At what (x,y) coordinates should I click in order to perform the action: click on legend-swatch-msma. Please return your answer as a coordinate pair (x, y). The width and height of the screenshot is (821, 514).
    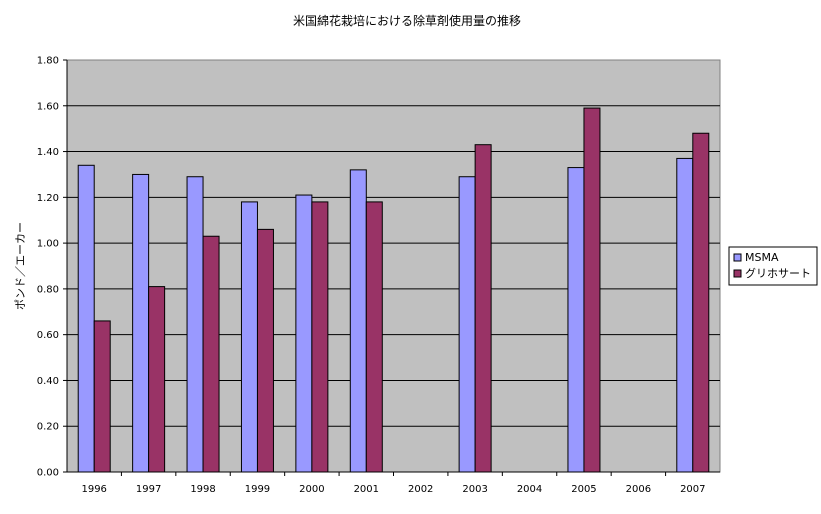
    Looking at the image, I should click on (737, 257).